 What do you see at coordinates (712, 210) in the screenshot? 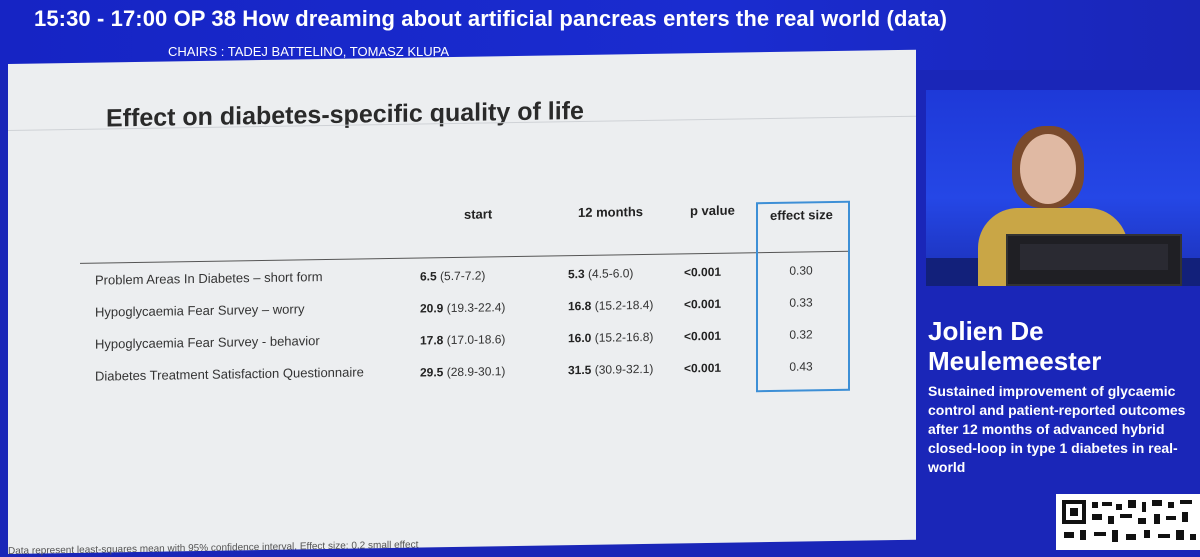
I see `column-header-p-value: p value` at bounding box center [712, 210].